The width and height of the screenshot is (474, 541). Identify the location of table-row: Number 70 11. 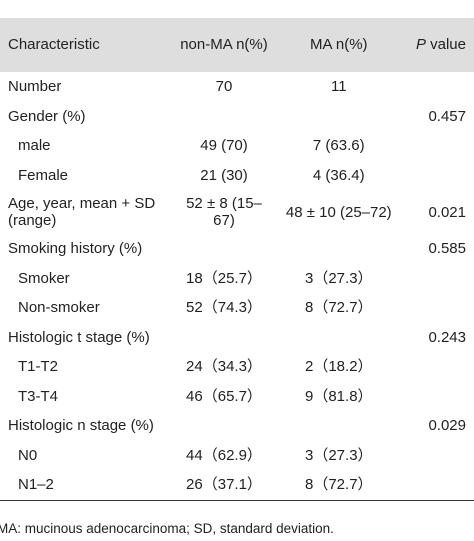
(237, 87).